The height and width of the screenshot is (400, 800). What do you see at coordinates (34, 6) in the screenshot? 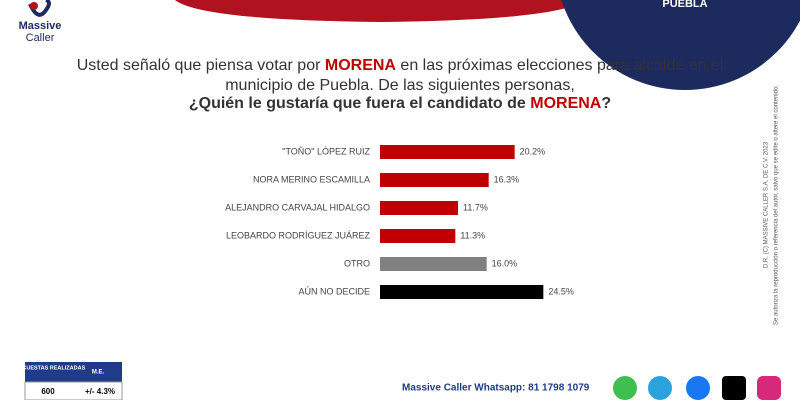
I see `logo-dot` at bounding box center [34, 6].